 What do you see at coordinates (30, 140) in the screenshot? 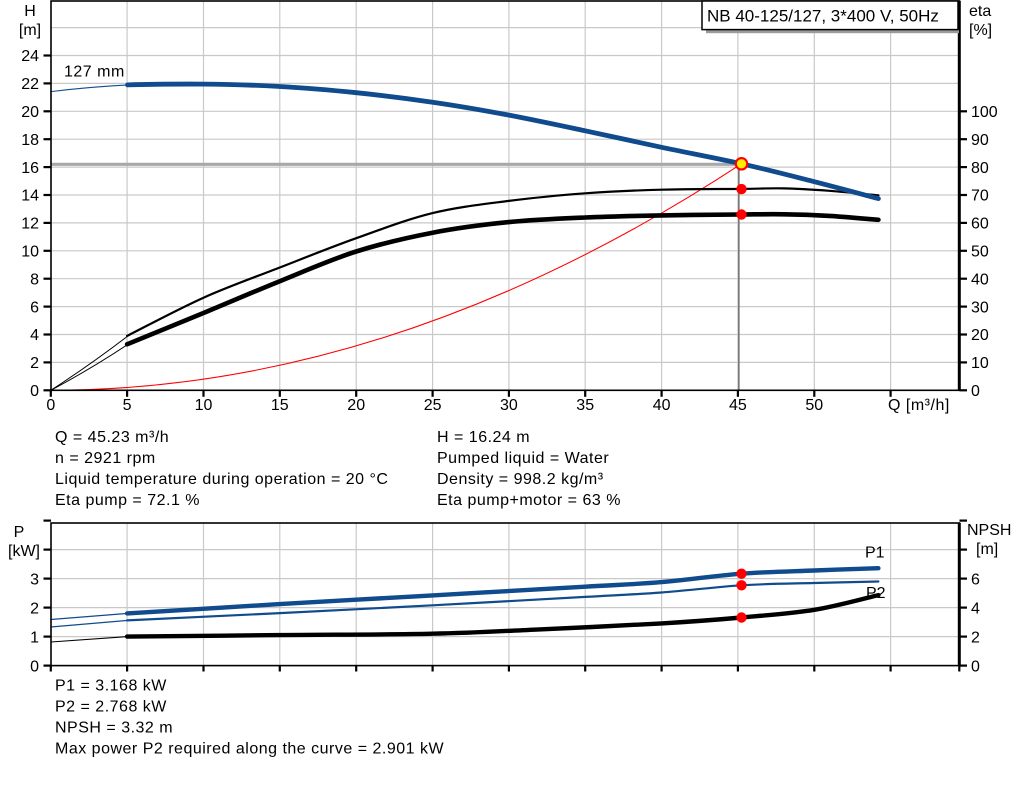
I see `svg-text: 18` at bounding box center [30, 140].